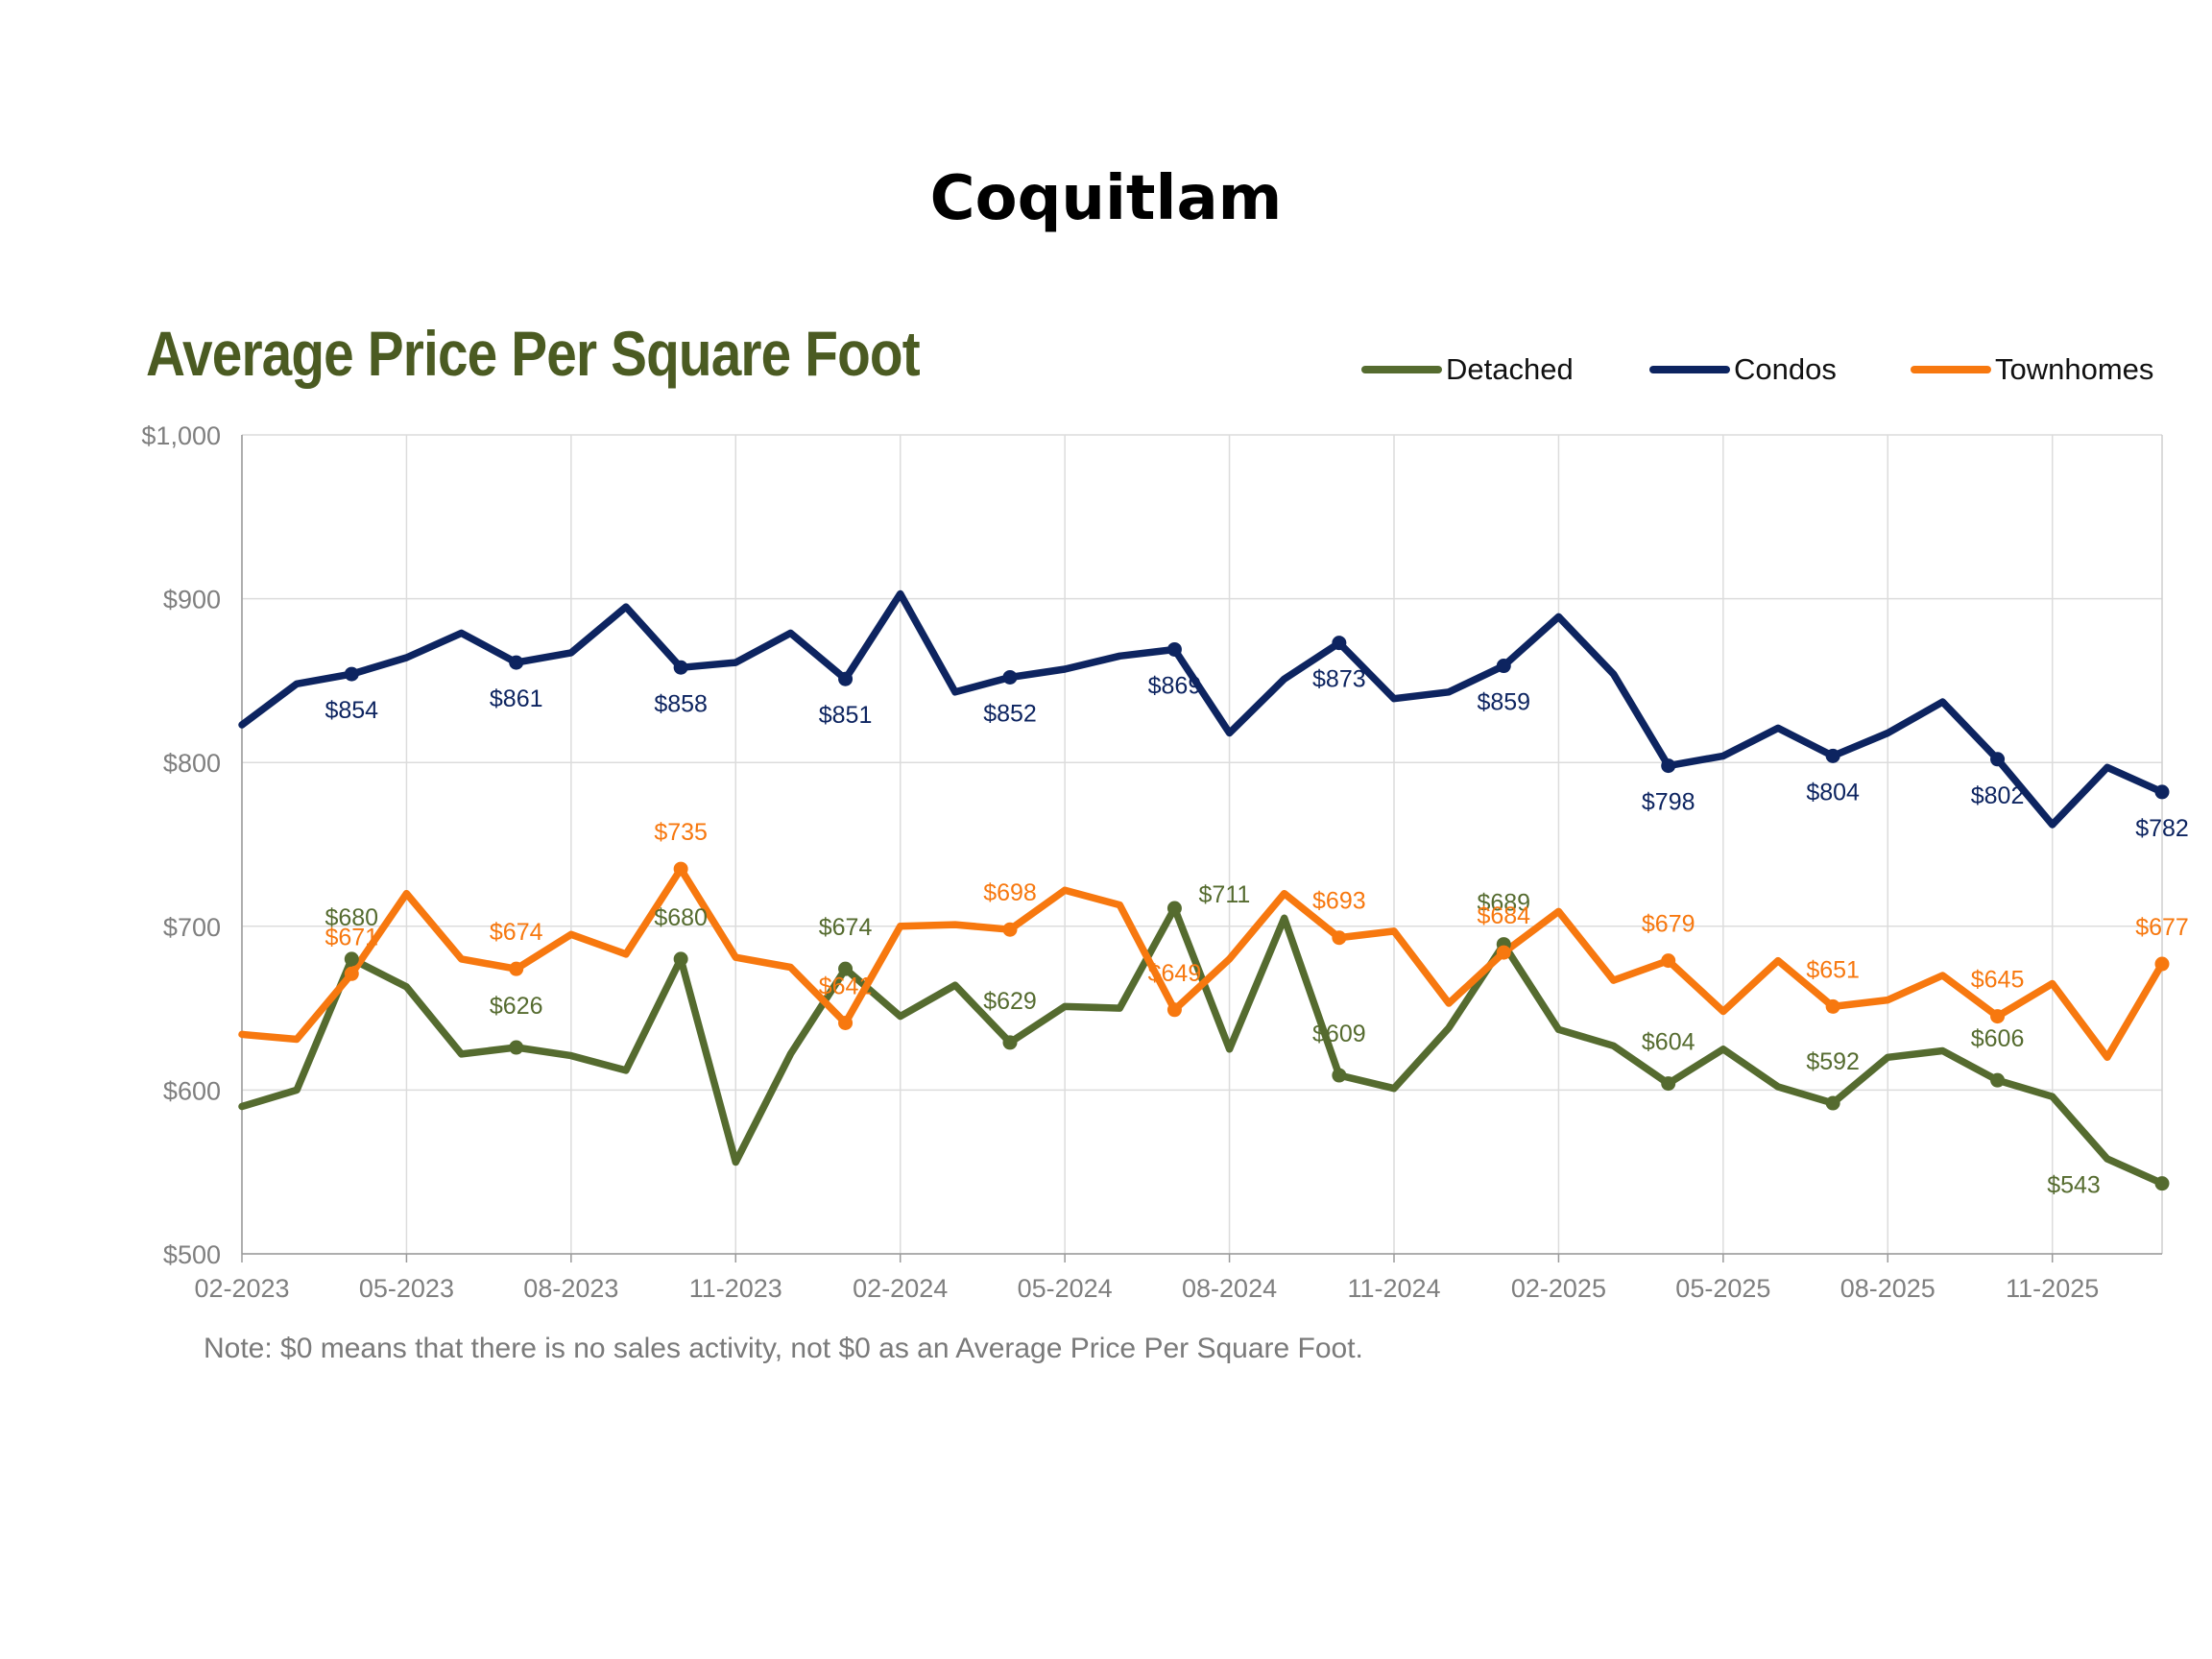  What do you see at coordinates (1833, 970) in the screenshot?
I see `data-label-townhomes: $651` at bounding box center [1833, 970].